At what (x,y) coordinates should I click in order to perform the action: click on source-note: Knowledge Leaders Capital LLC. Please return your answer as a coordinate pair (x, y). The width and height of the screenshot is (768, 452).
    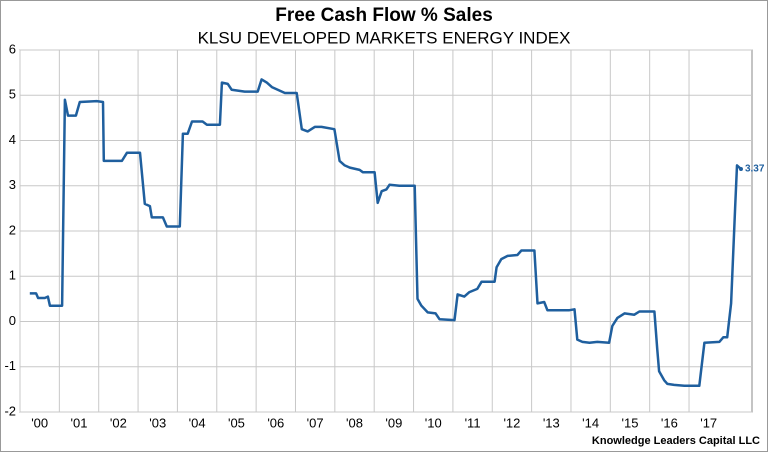
    Looking at the image, I should click on (676, 441).